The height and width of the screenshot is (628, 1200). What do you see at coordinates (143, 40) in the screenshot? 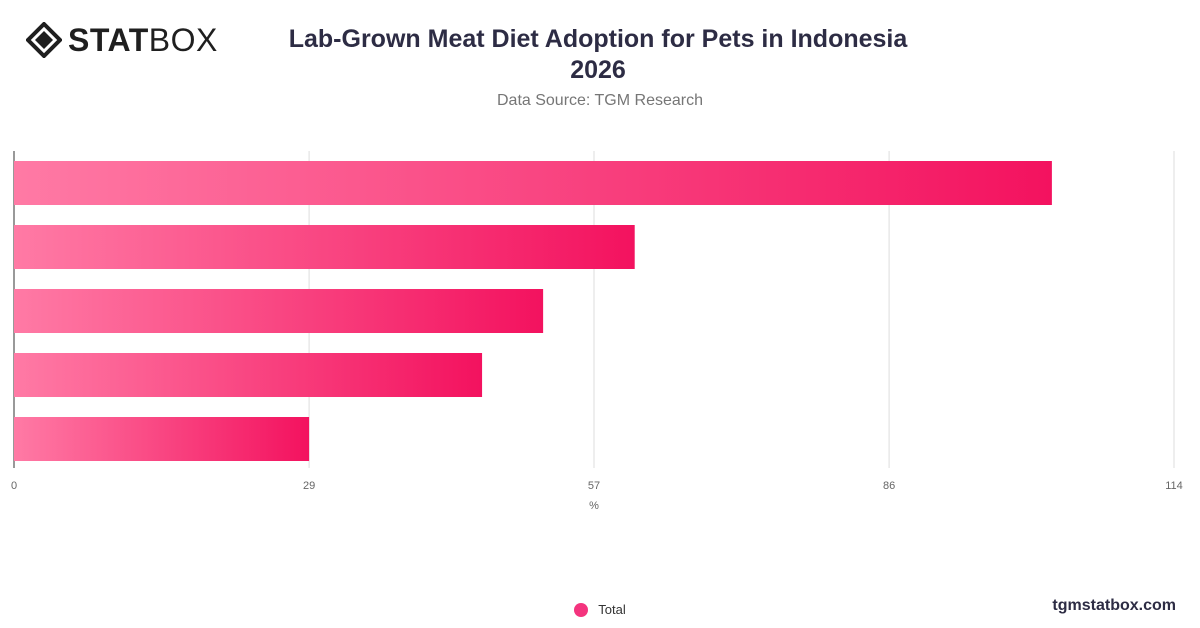
I see `logo-text: STATBOX` at bounding box center [143, 40].